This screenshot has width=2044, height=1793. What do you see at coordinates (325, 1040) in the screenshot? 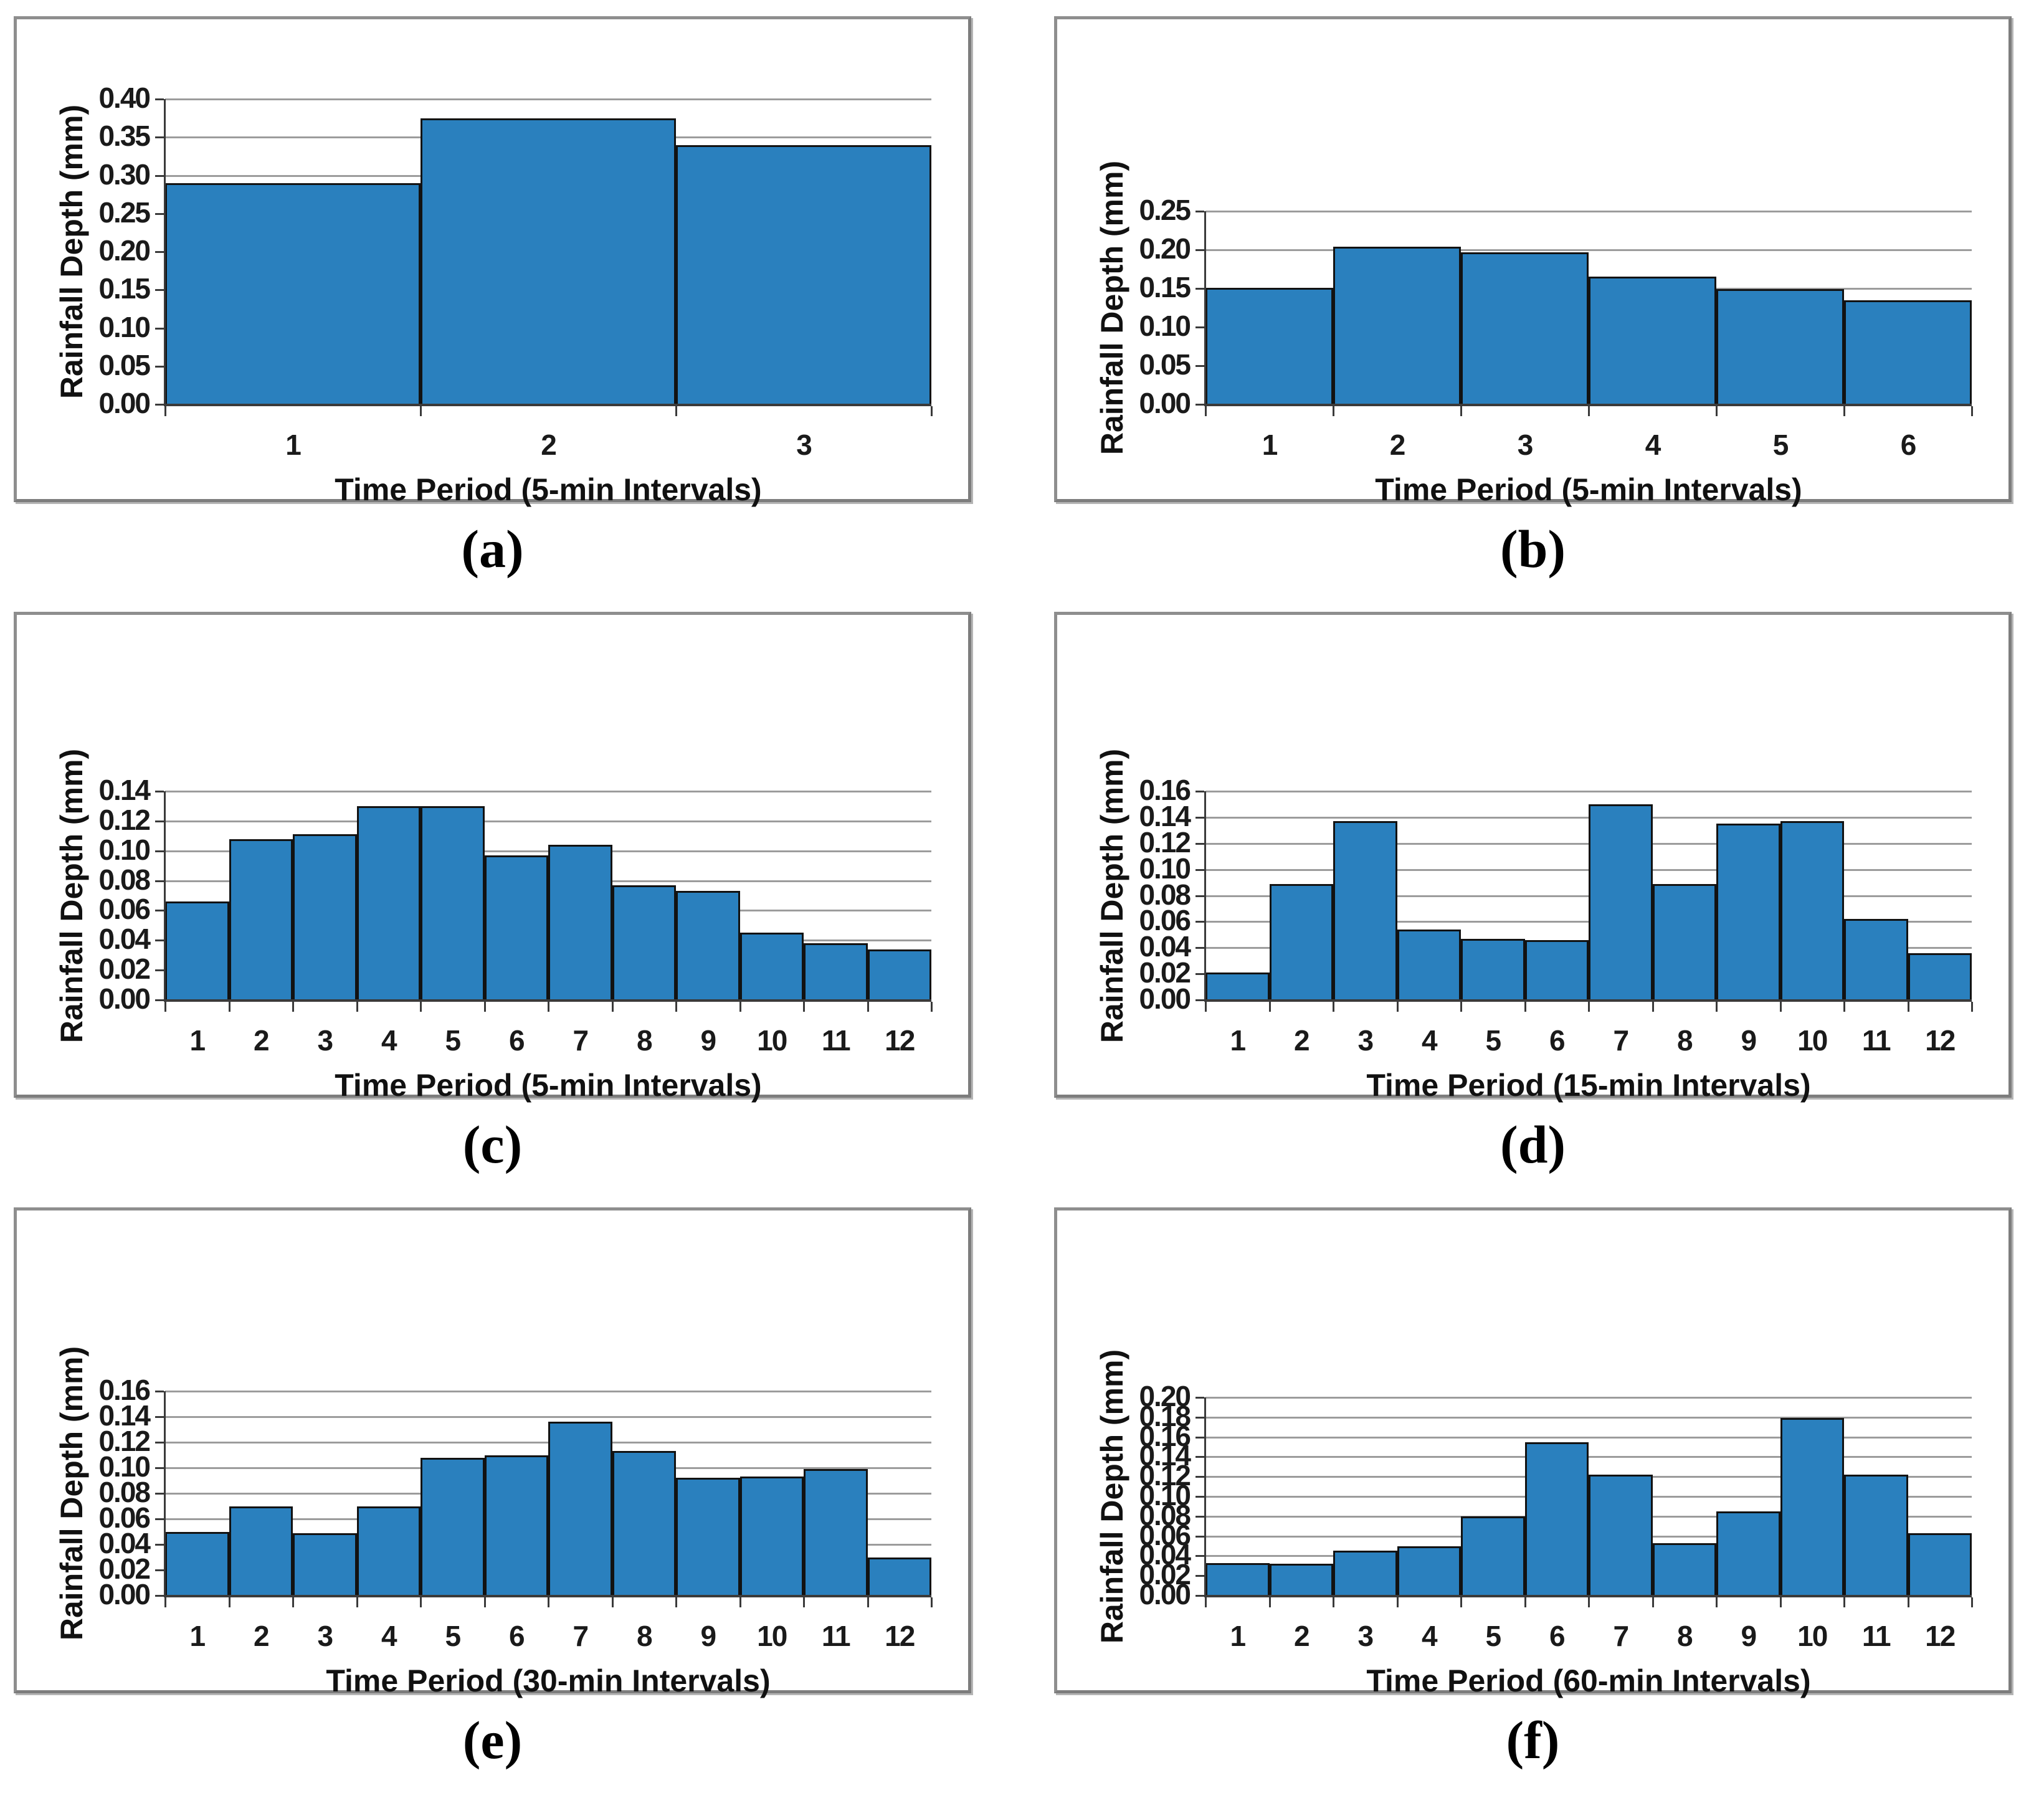
I see `x-tick-label: 3` at bounding box center [325, 1040].